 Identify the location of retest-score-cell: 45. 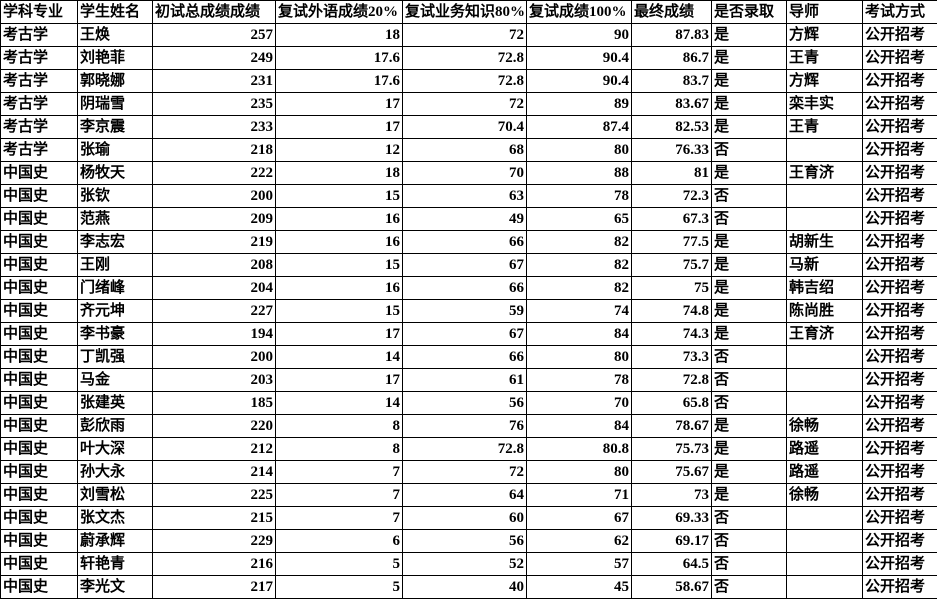
(579, 587).